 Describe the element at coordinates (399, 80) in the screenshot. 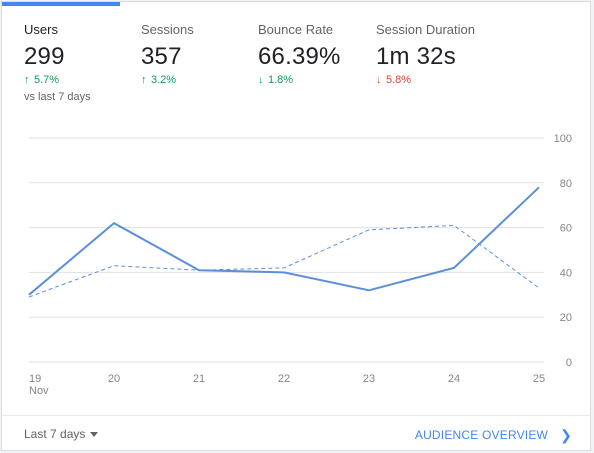

I see `metric-delta-value: 5.8%` at that location.